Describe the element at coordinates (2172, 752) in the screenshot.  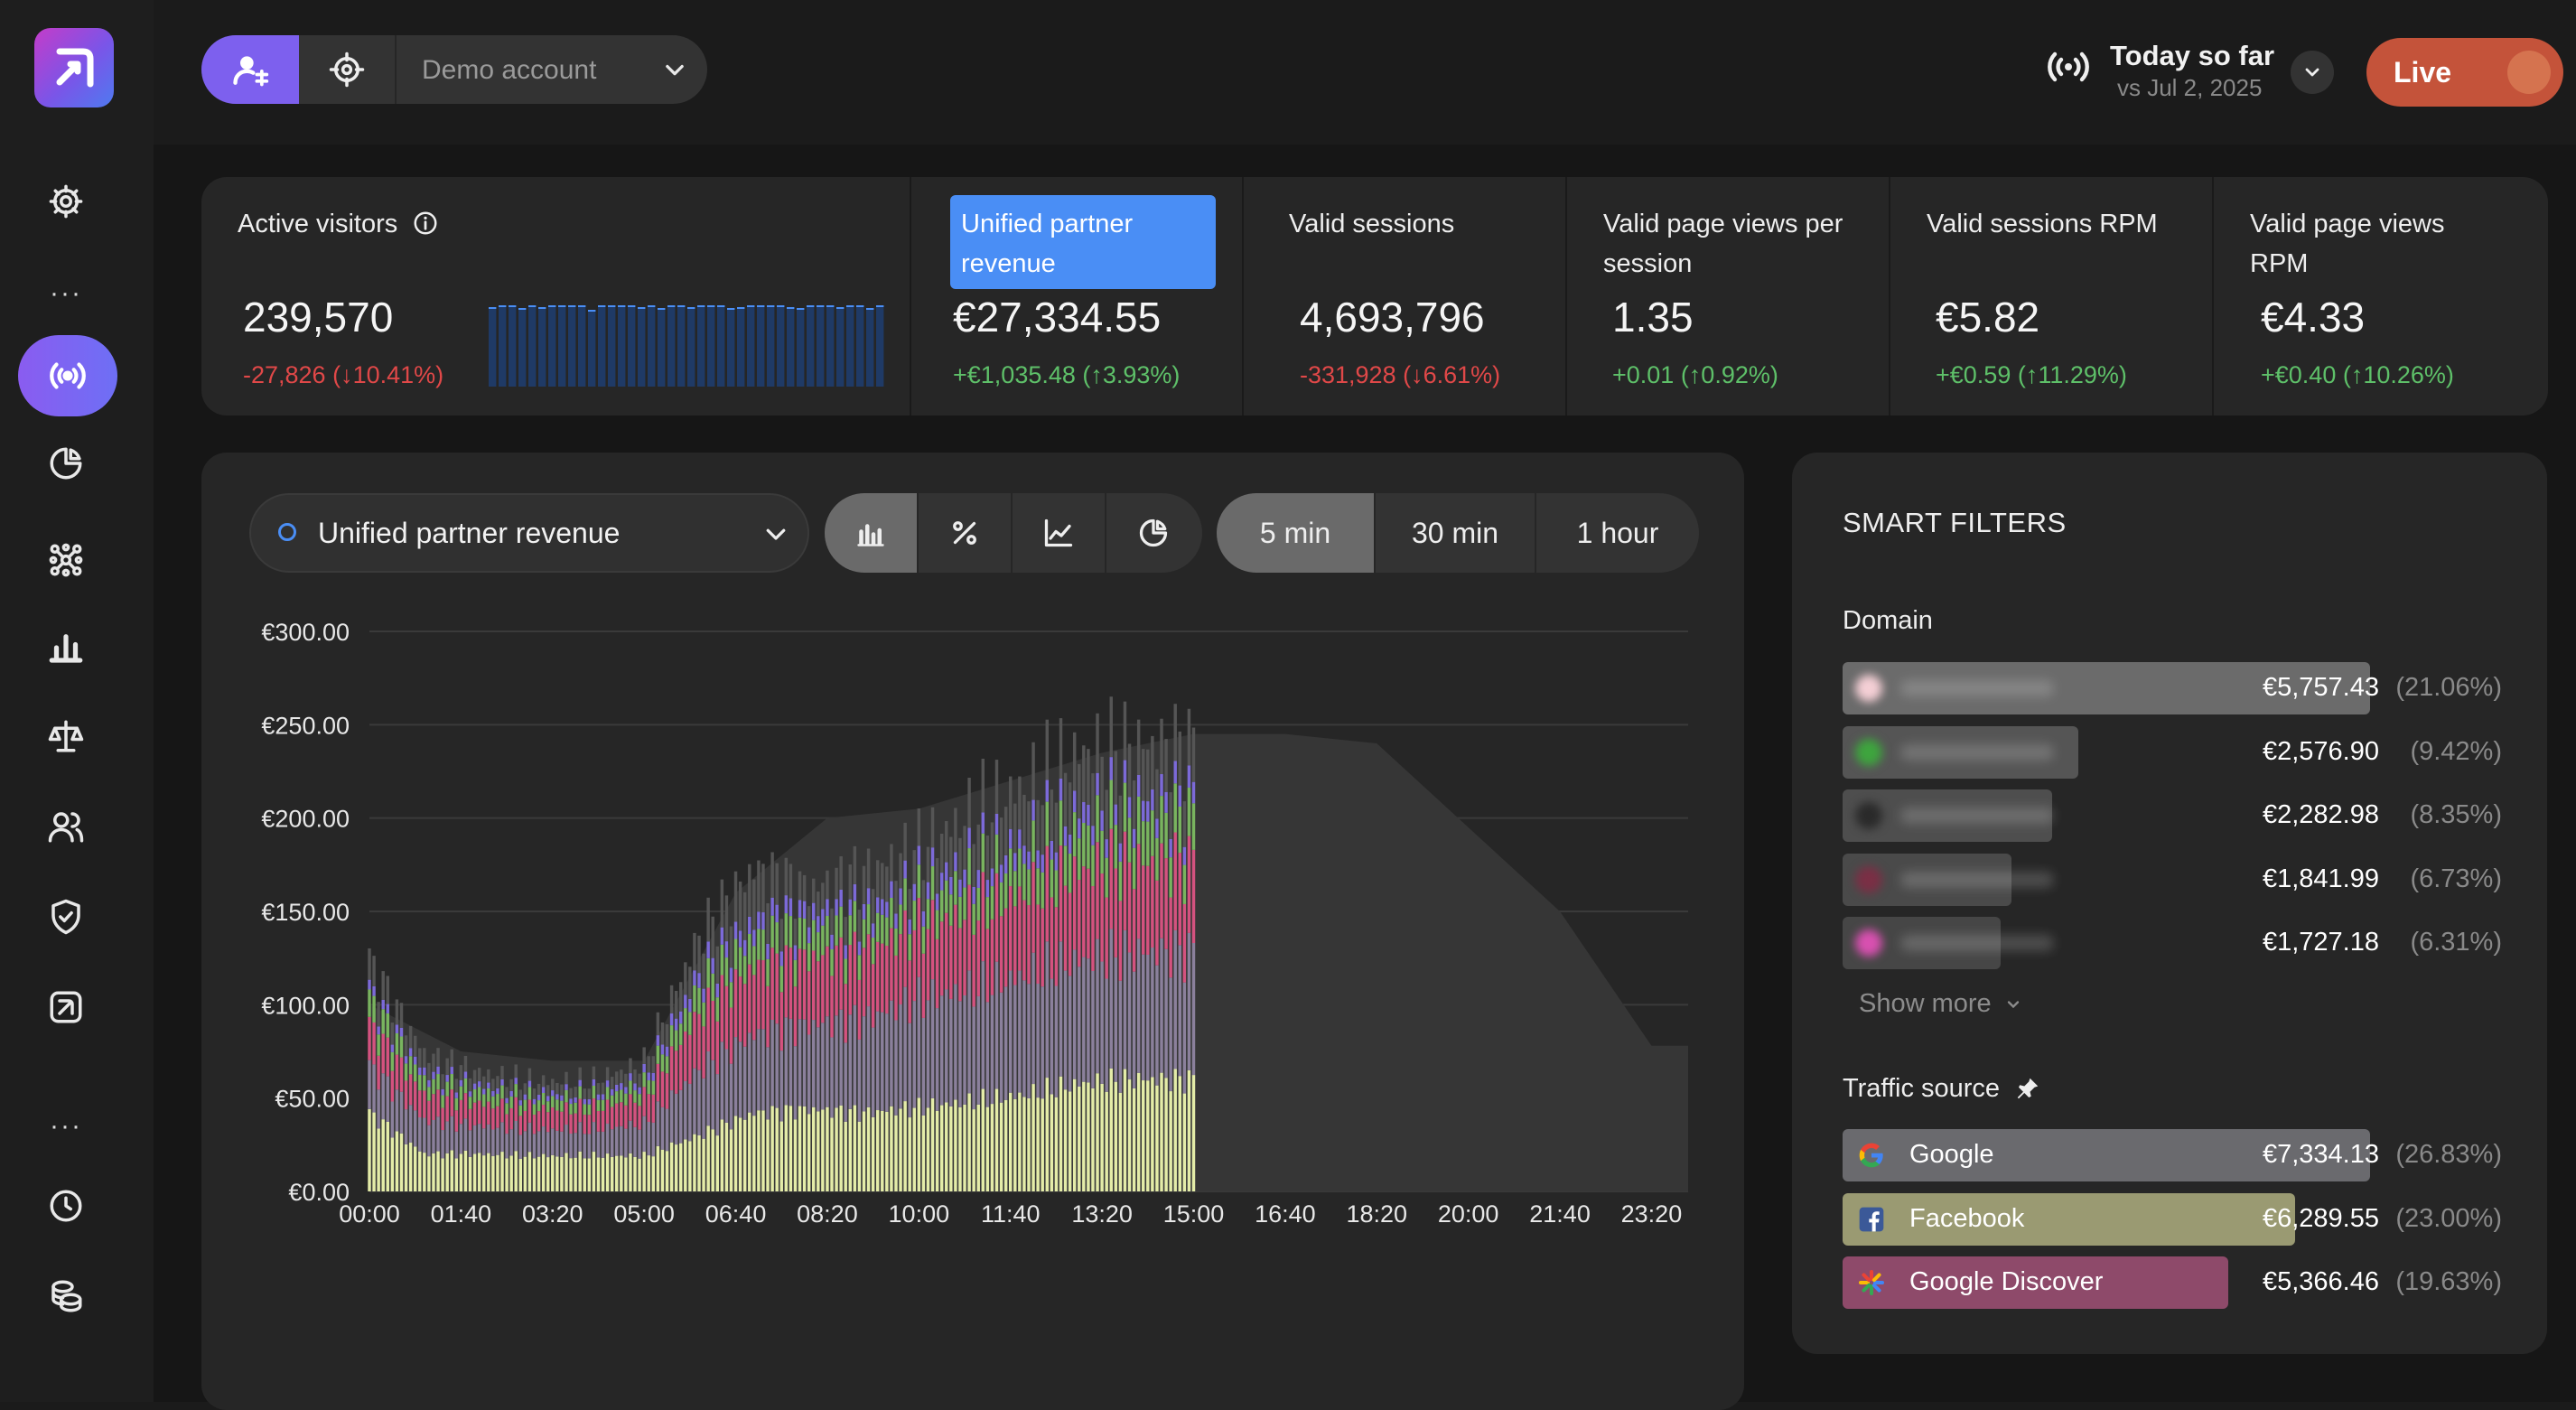
I see `domain-filter-row: €2,576.90 (9.42%)` at that location.